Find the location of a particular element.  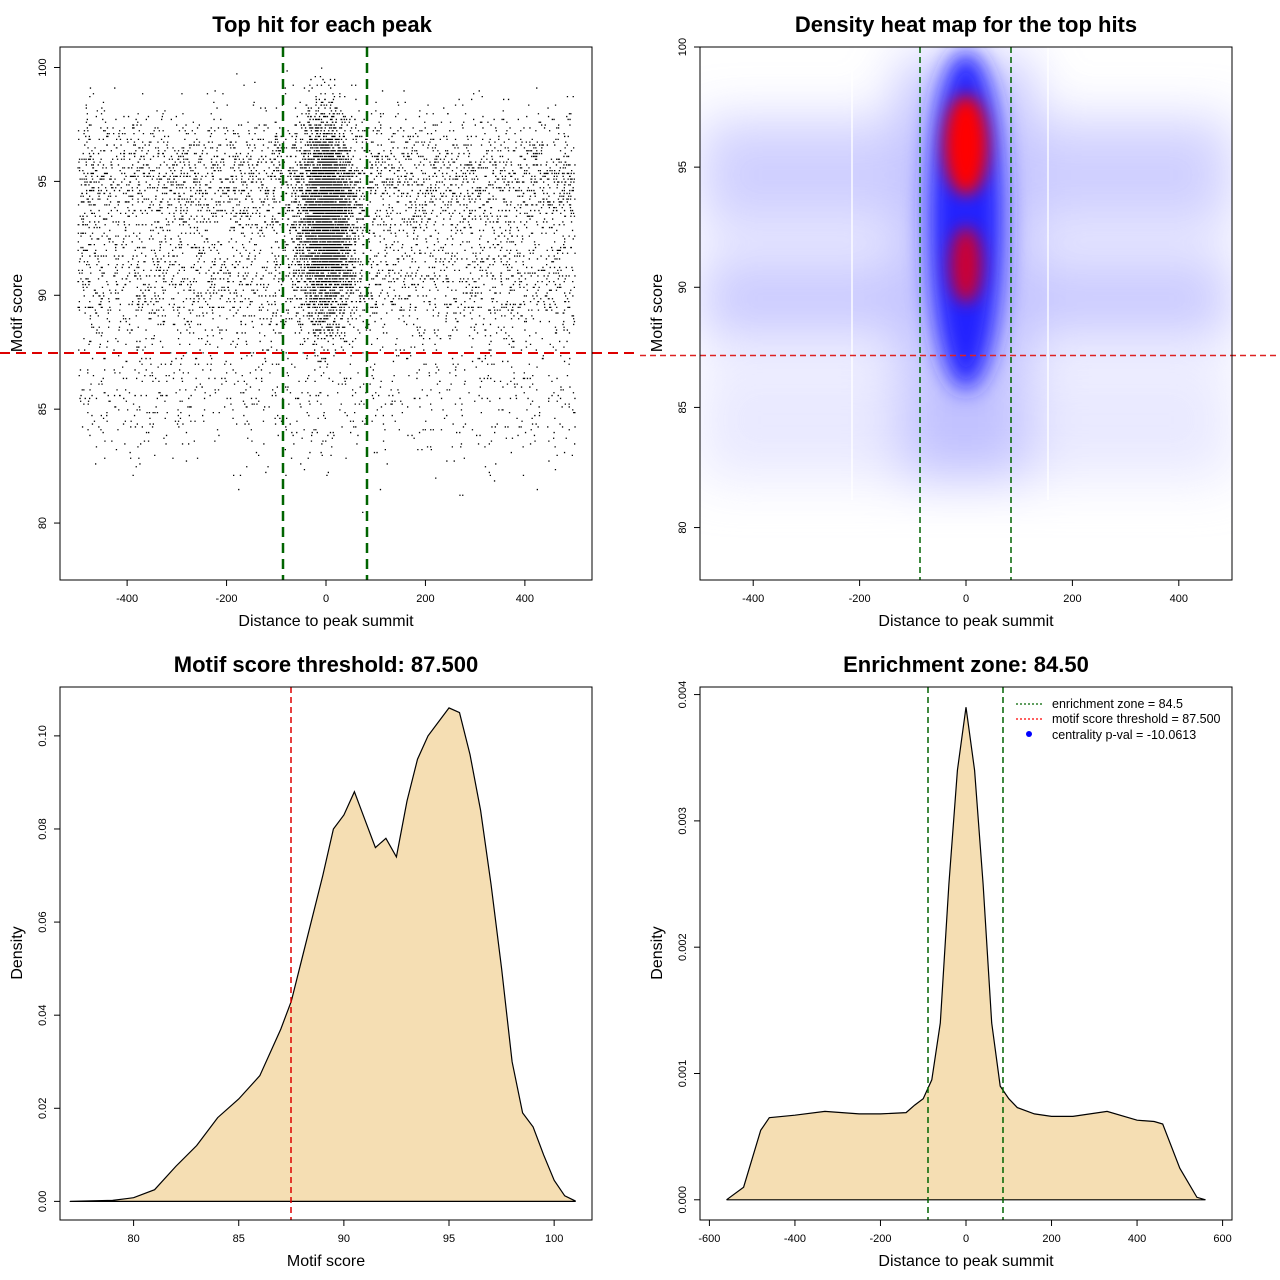

heatmap-y-tick-label: 90 is located at coordinates (683, 287).